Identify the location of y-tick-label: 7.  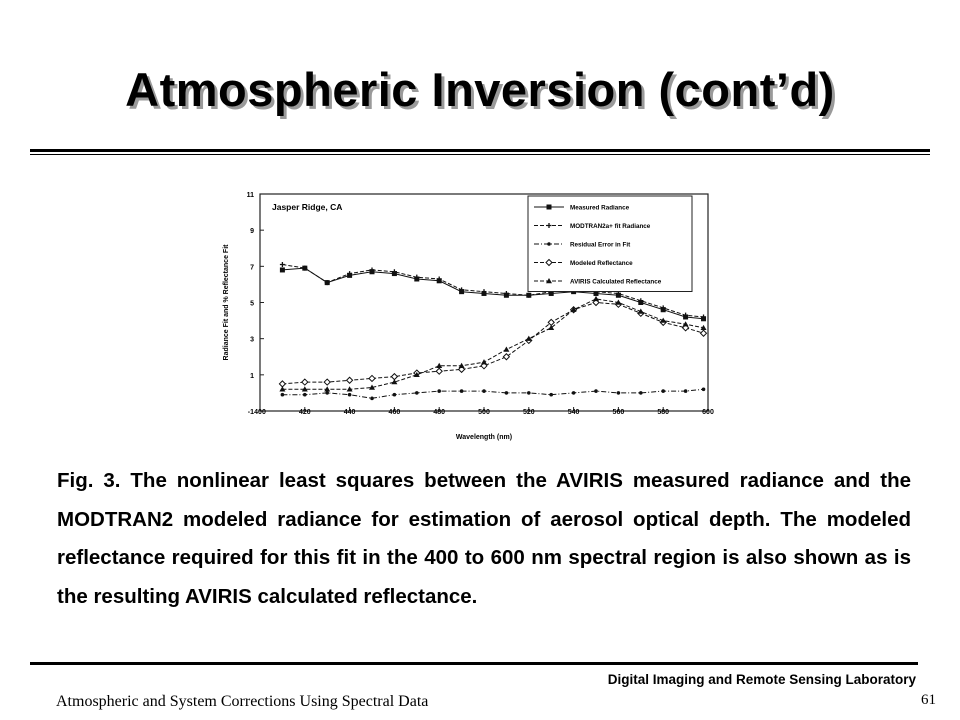
(252, 267).